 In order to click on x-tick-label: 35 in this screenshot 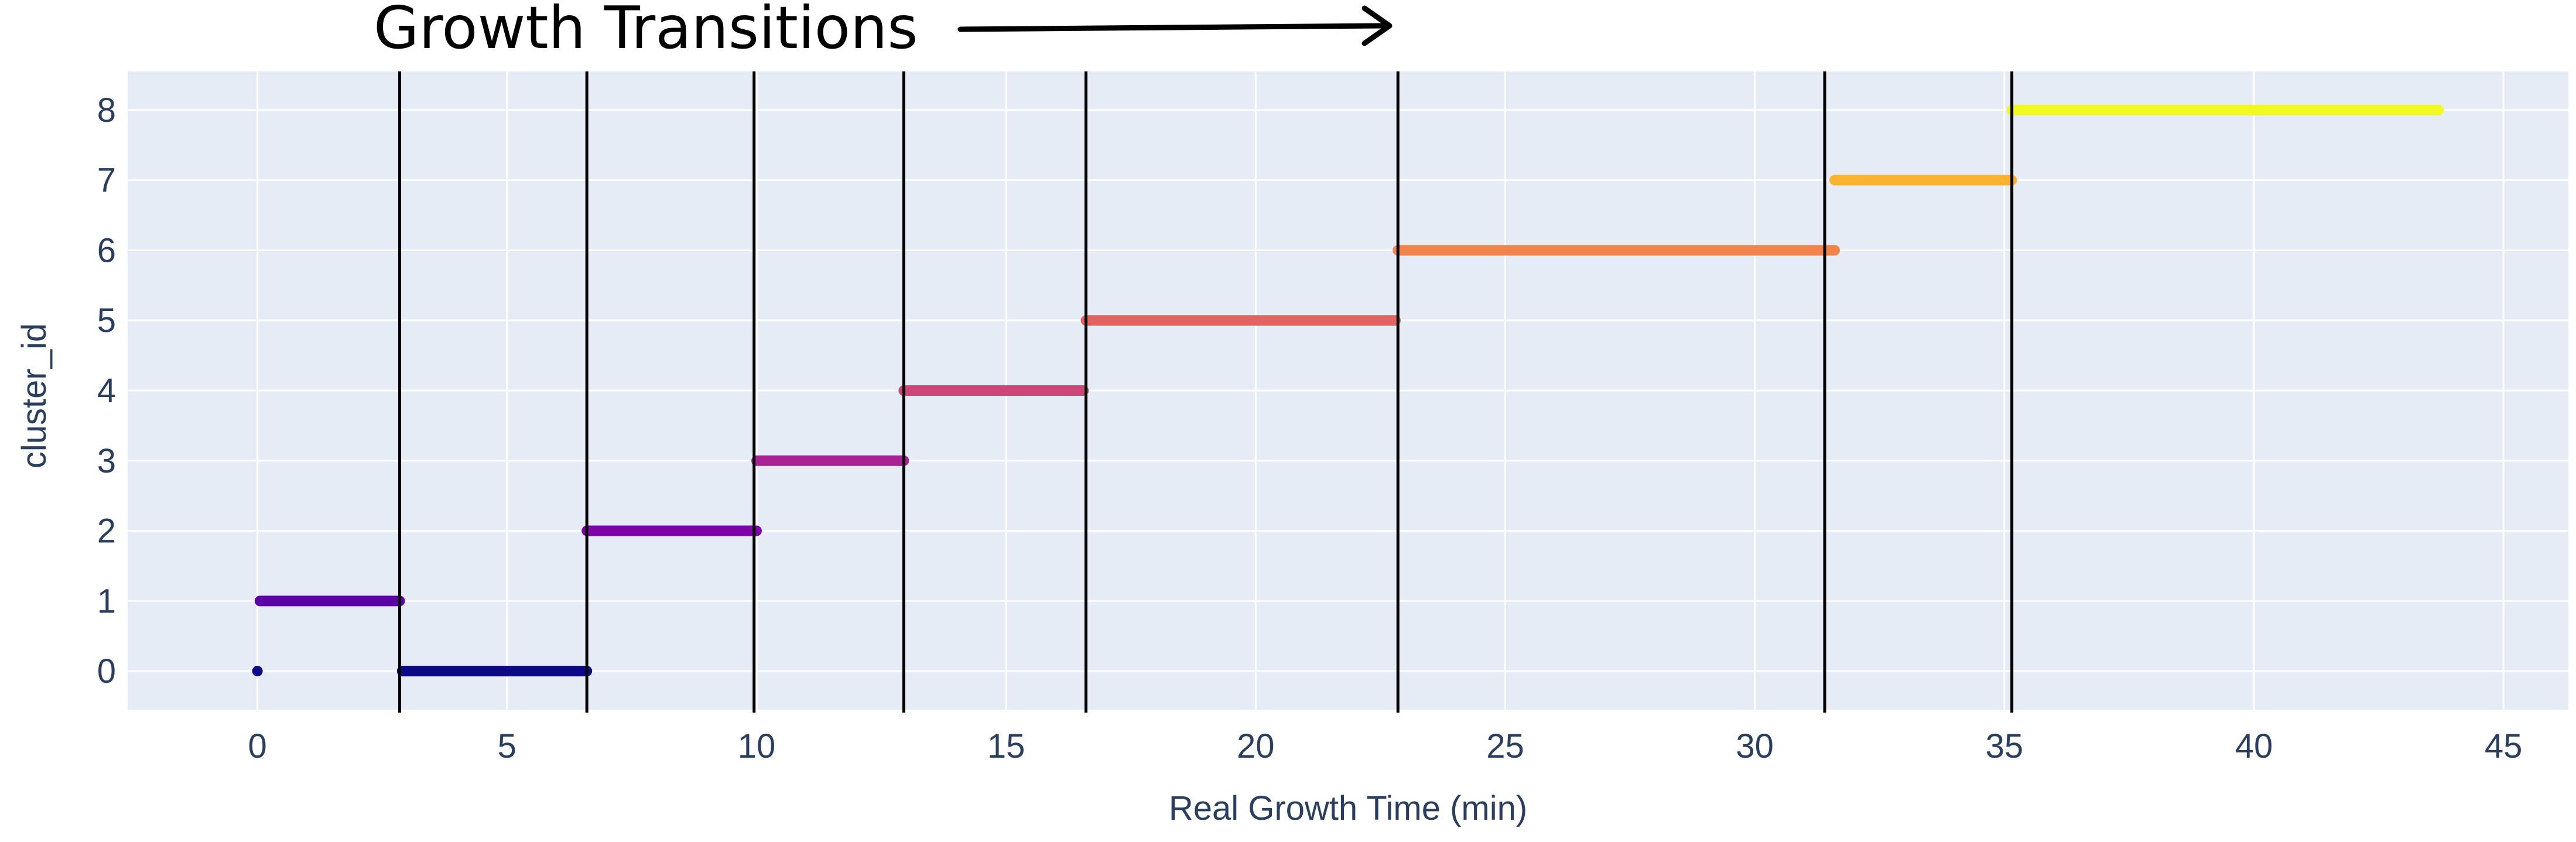, I will do `click(2005, 746)`.